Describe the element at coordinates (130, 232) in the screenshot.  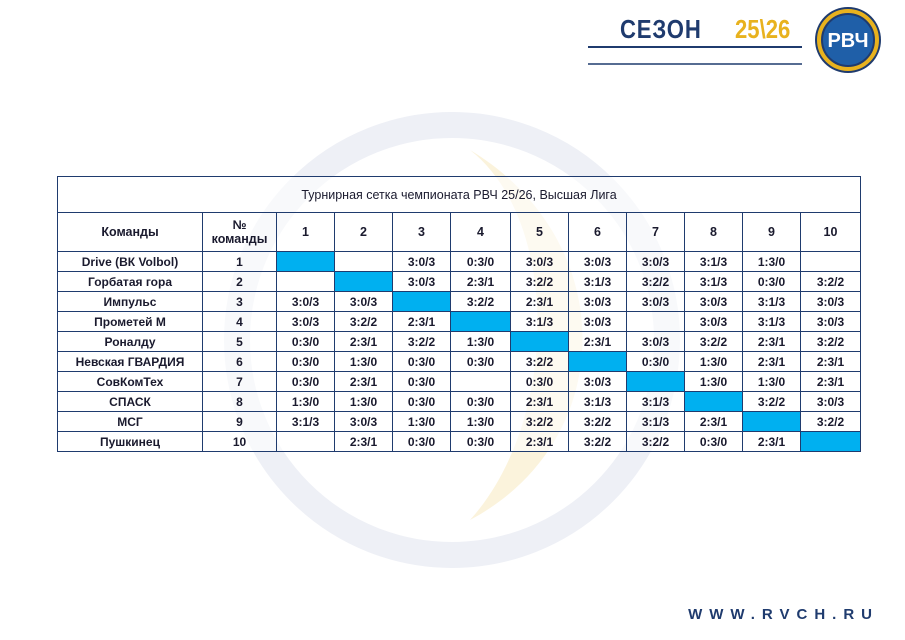
I see `column-header: Команды` at that location.